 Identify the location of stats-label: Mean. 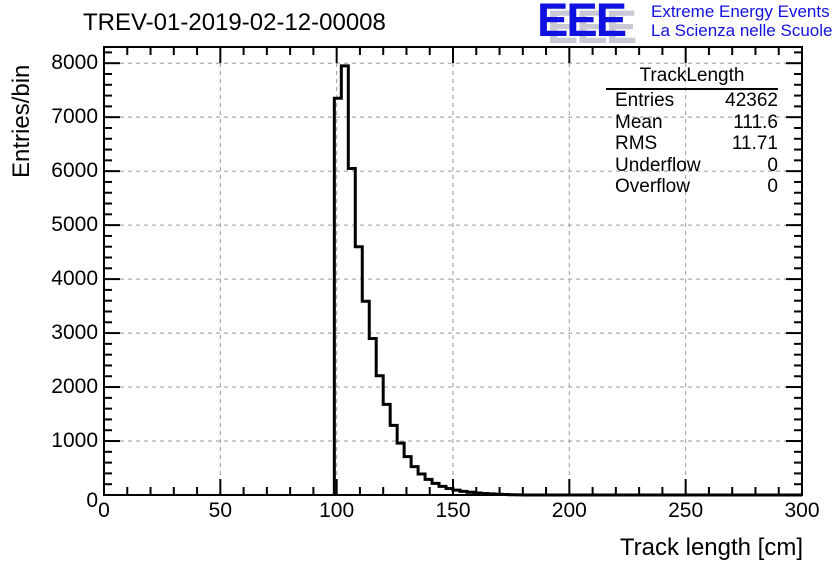
(639, 122).